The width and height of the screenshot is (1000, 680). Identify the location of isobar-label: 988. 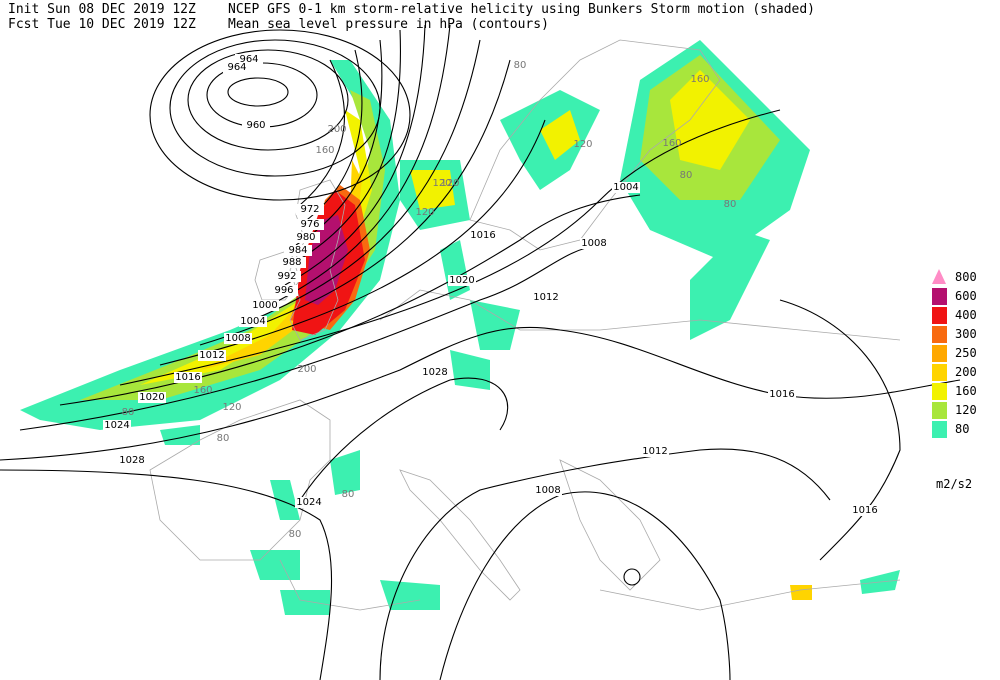
(291, 262).